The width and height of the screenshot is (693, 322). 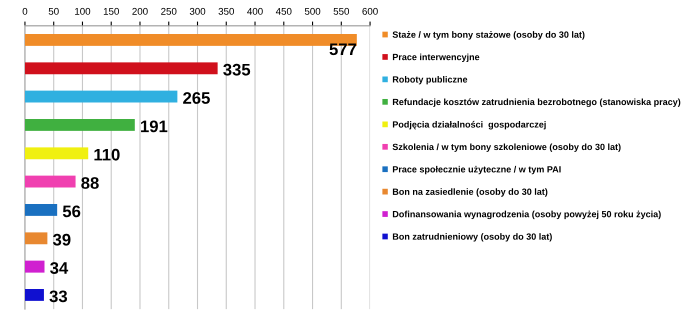 What do you see at coordinates (526, 215) in the screenshot?
I see `legend-label: Dofinansowania wynagrodzenia (osoby powyżej 50 roku życia)` at bounding box center [526, 215].